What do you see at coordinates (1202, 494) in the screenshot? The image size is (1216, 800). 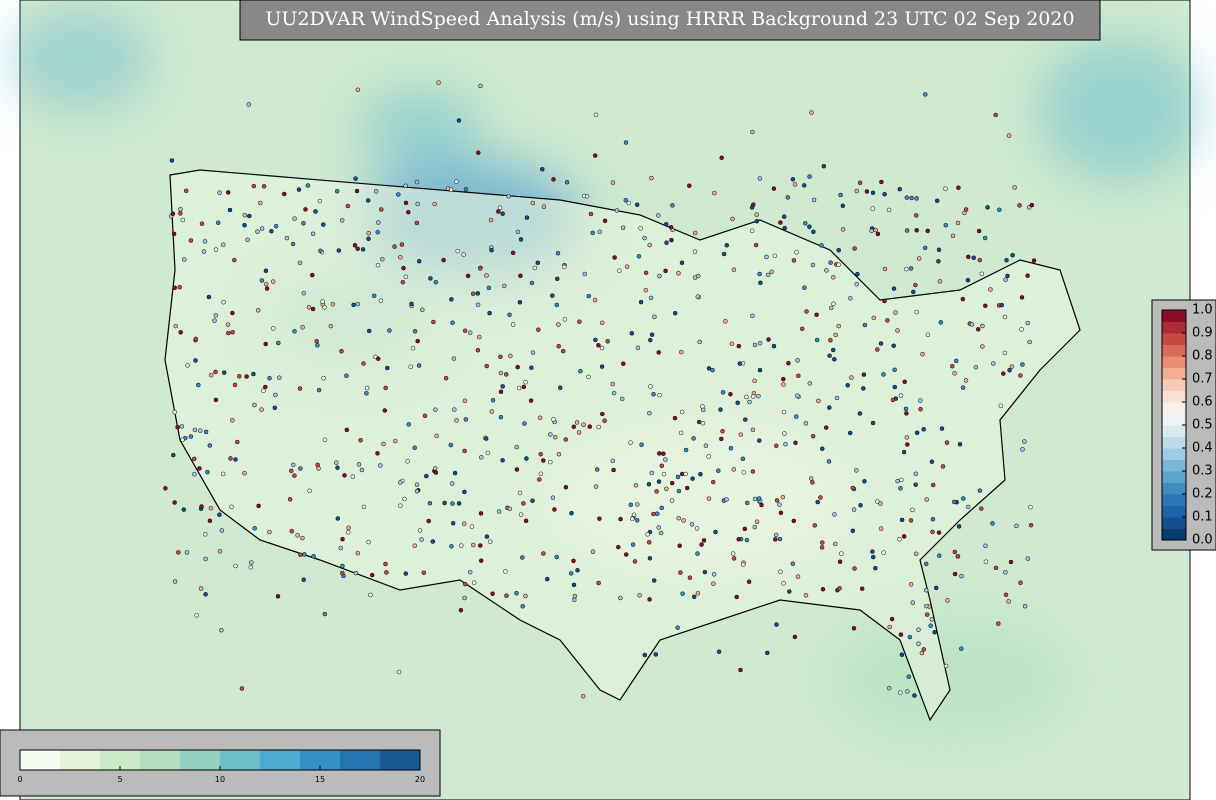 I see `colorbar-tick-label: 0.2` at bounding box center [1202, 494].